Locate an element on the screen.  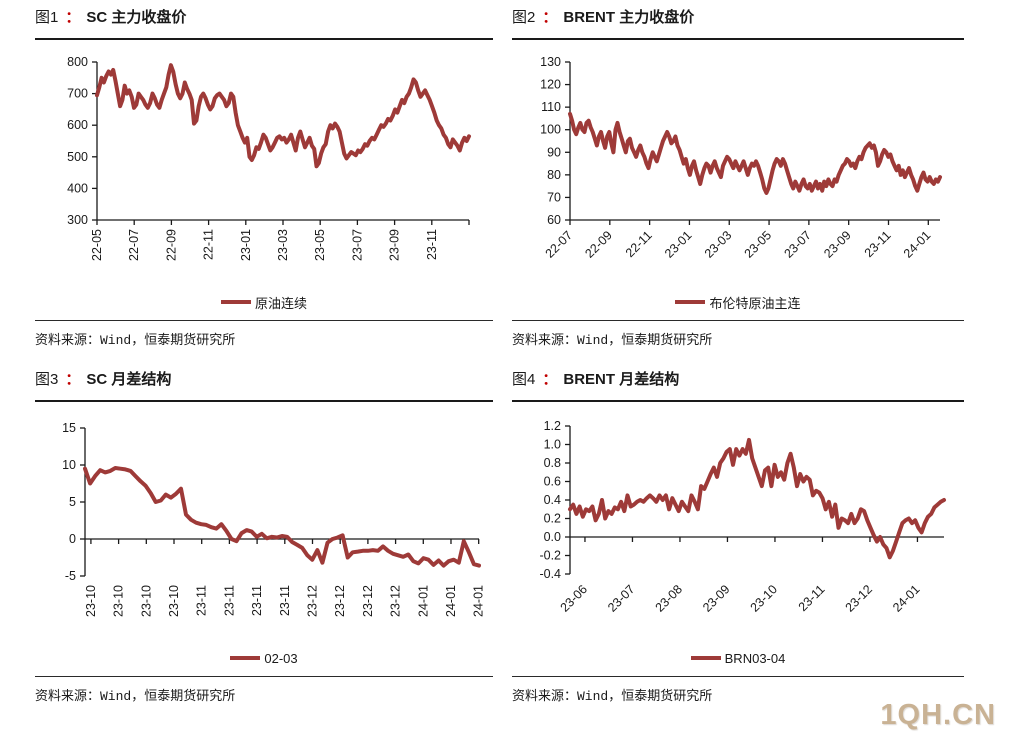
svg-text: 700 is located at coordinates (77, 94).